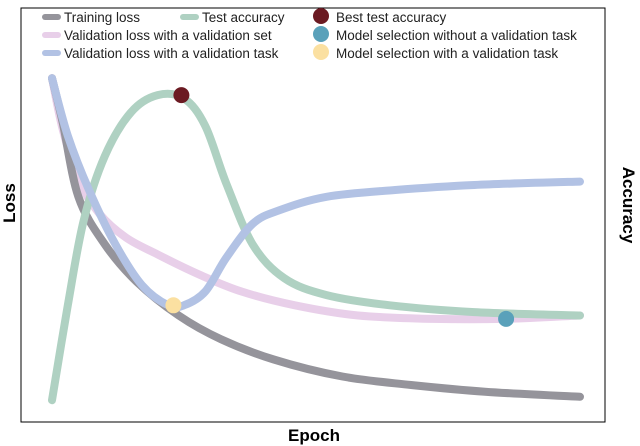 This screenshot has height=446, width=640. Describe the element at coordinates (628, 205) in the screenshot. I see `y-axis-title-right: Accuracy` at that location.